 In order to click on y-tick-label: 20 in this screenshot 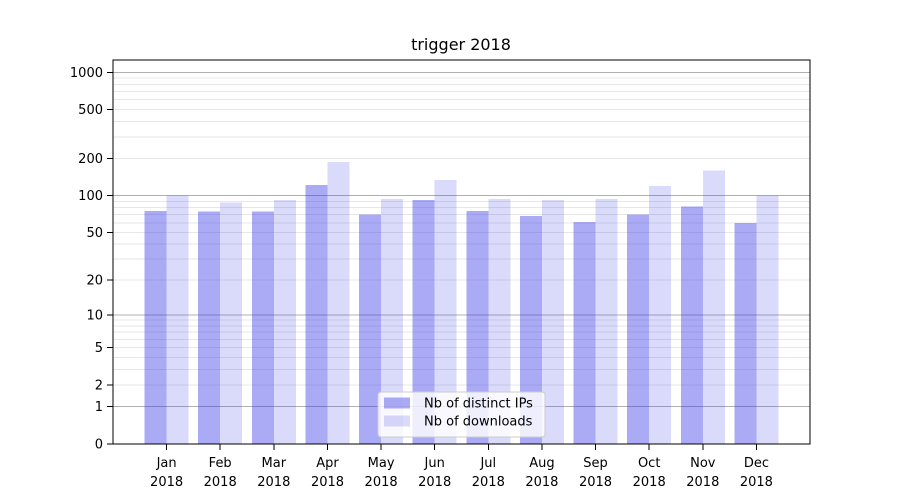, I will do `click(94, 281)`.